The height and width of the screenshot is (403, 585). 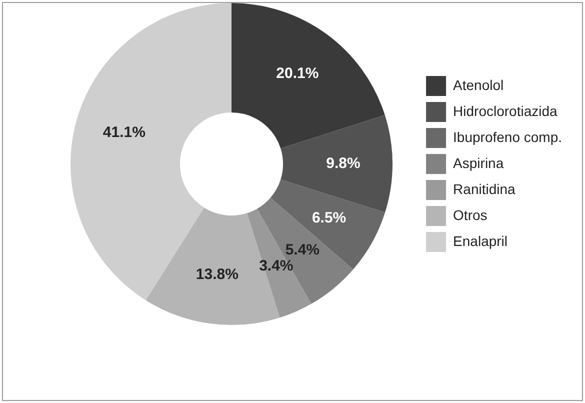 I want to click on legend-label: Otros, so click(x=470, y=214).